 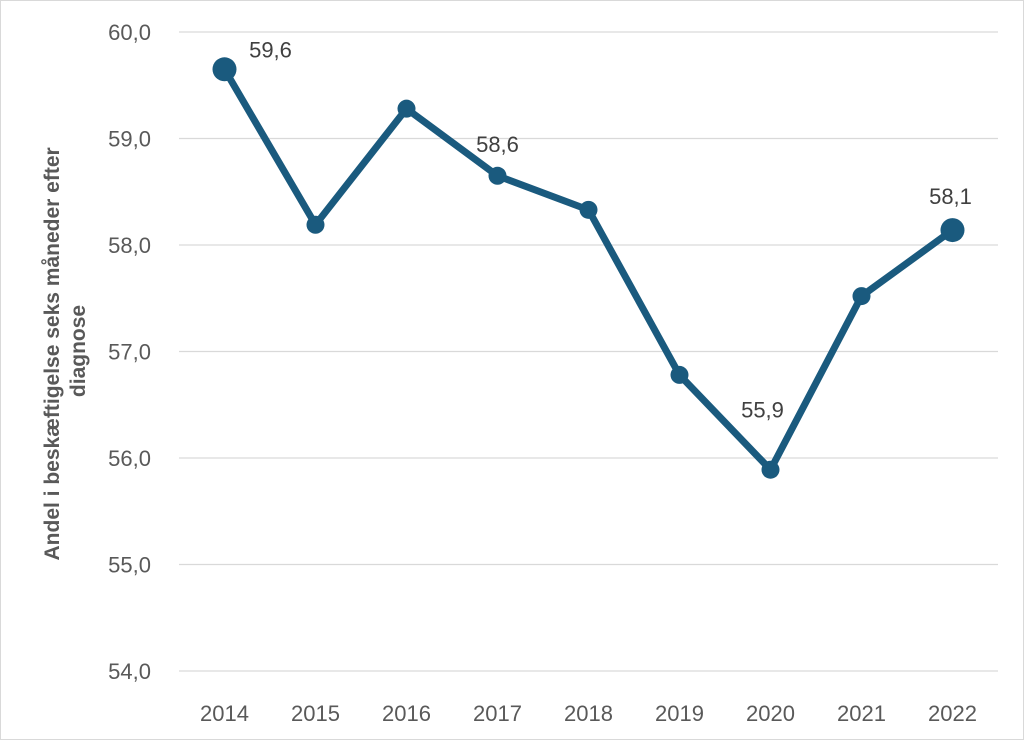 I want to click on y-tick-label: 57,0, so click(x=129, y=352).